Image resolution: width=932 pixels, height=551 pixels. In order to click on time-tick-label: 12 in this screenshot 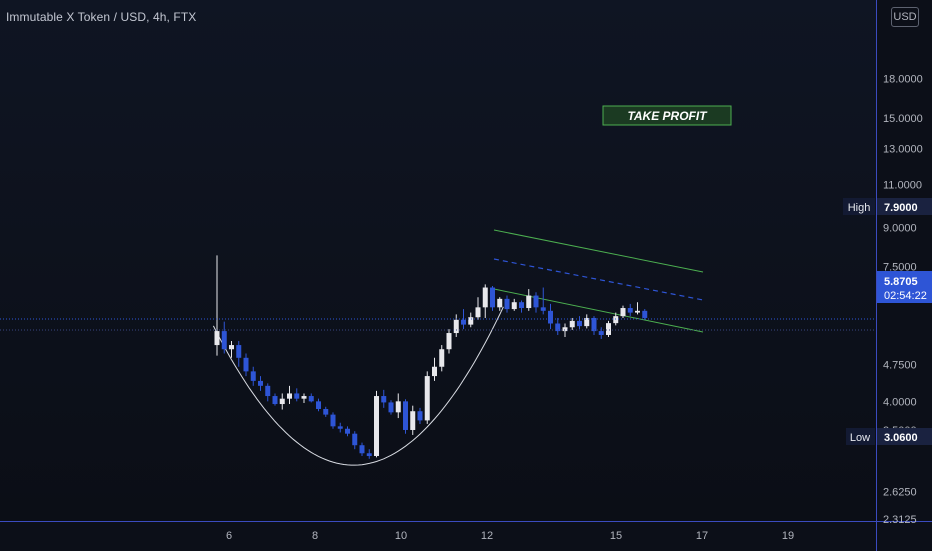, I will do `click(487, 536)`.